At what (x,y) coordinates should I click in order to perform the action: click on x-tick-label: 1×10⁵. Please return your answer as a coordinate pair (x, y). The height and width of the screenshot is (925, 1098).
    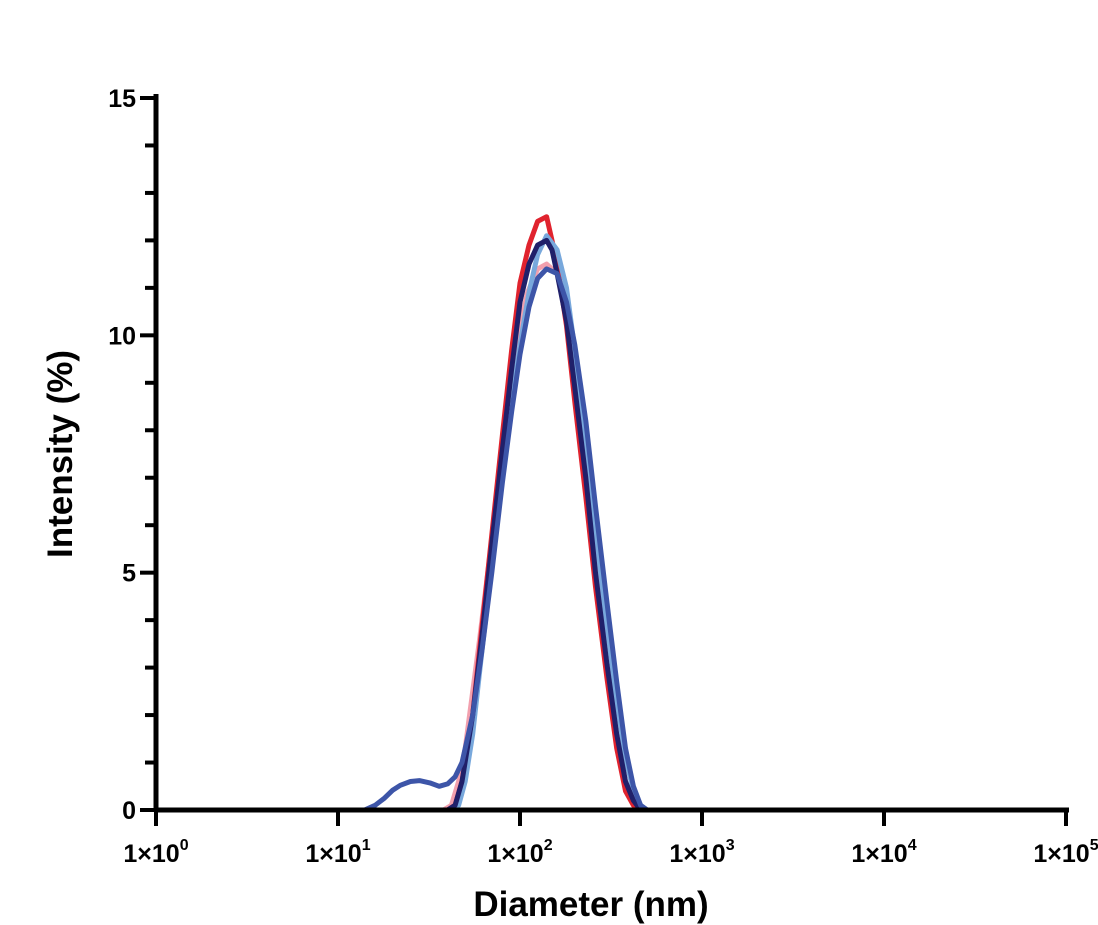
    Looking at the image, I should click on (1065, 852).